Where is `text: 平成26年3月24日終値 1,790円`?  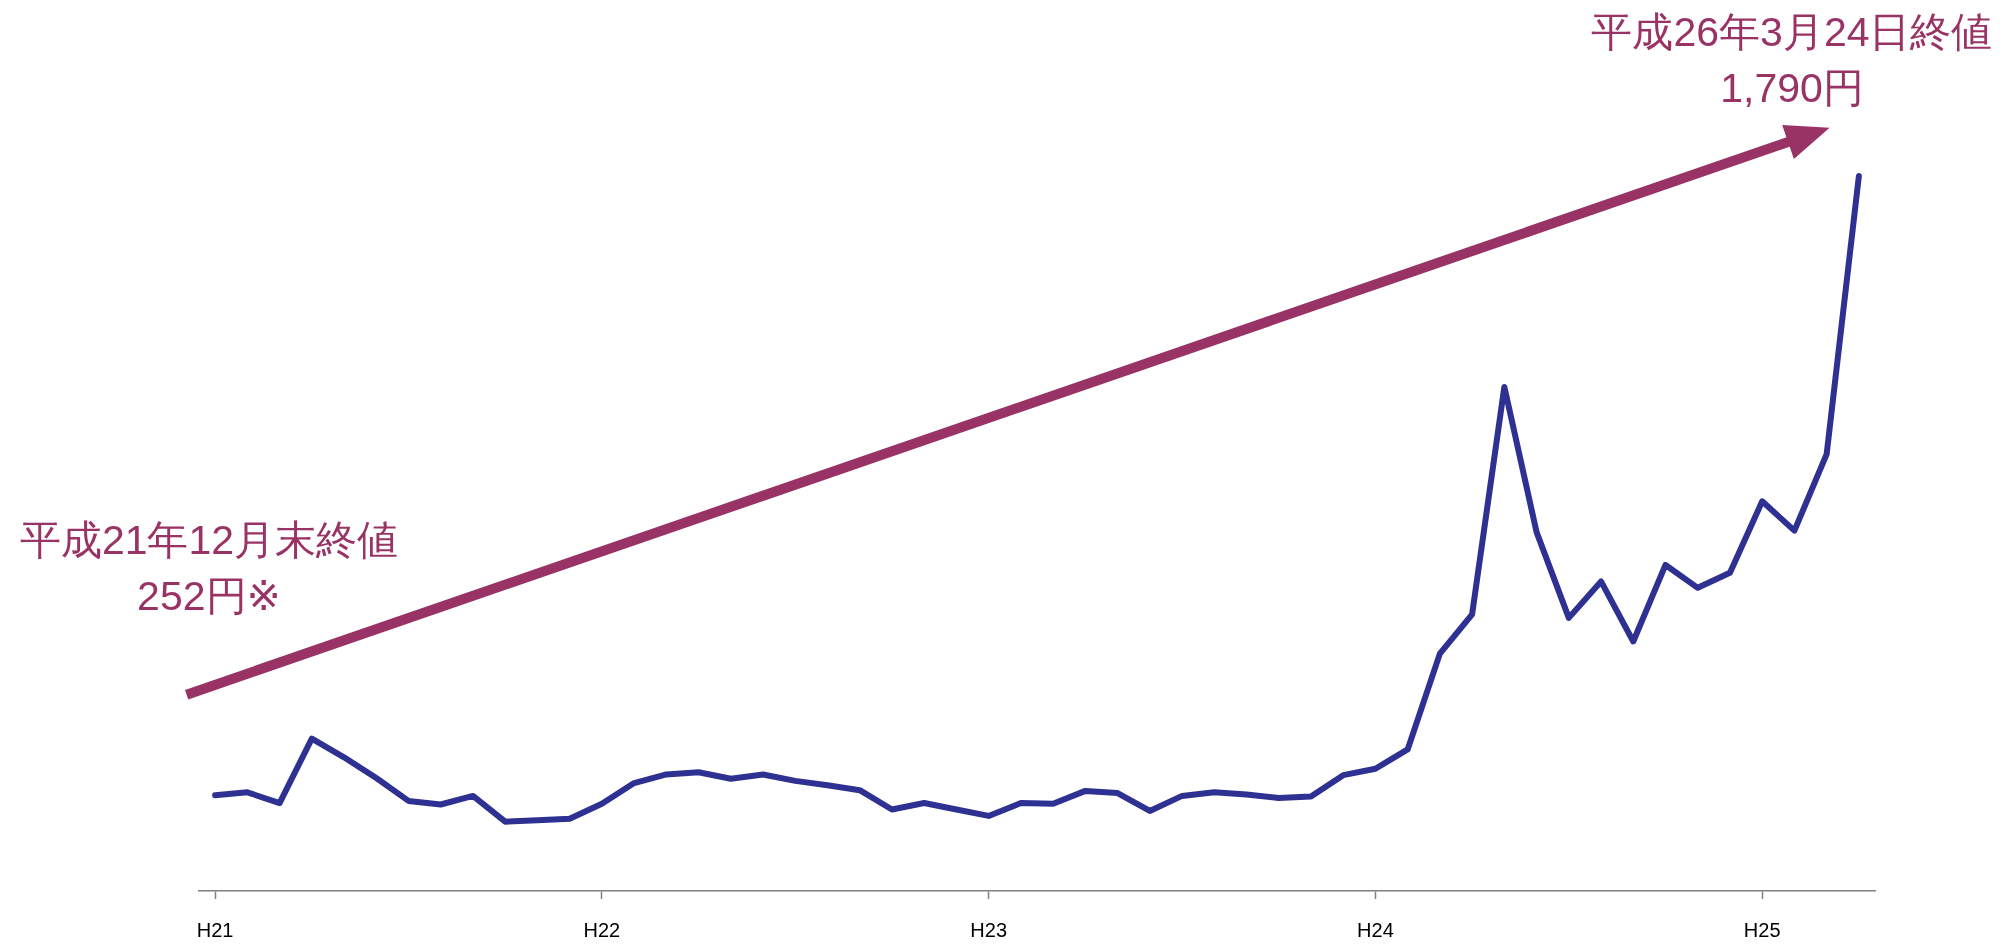
text: 平成26年3月24日終値 1,790円 is located at coordinates (1792, 60).